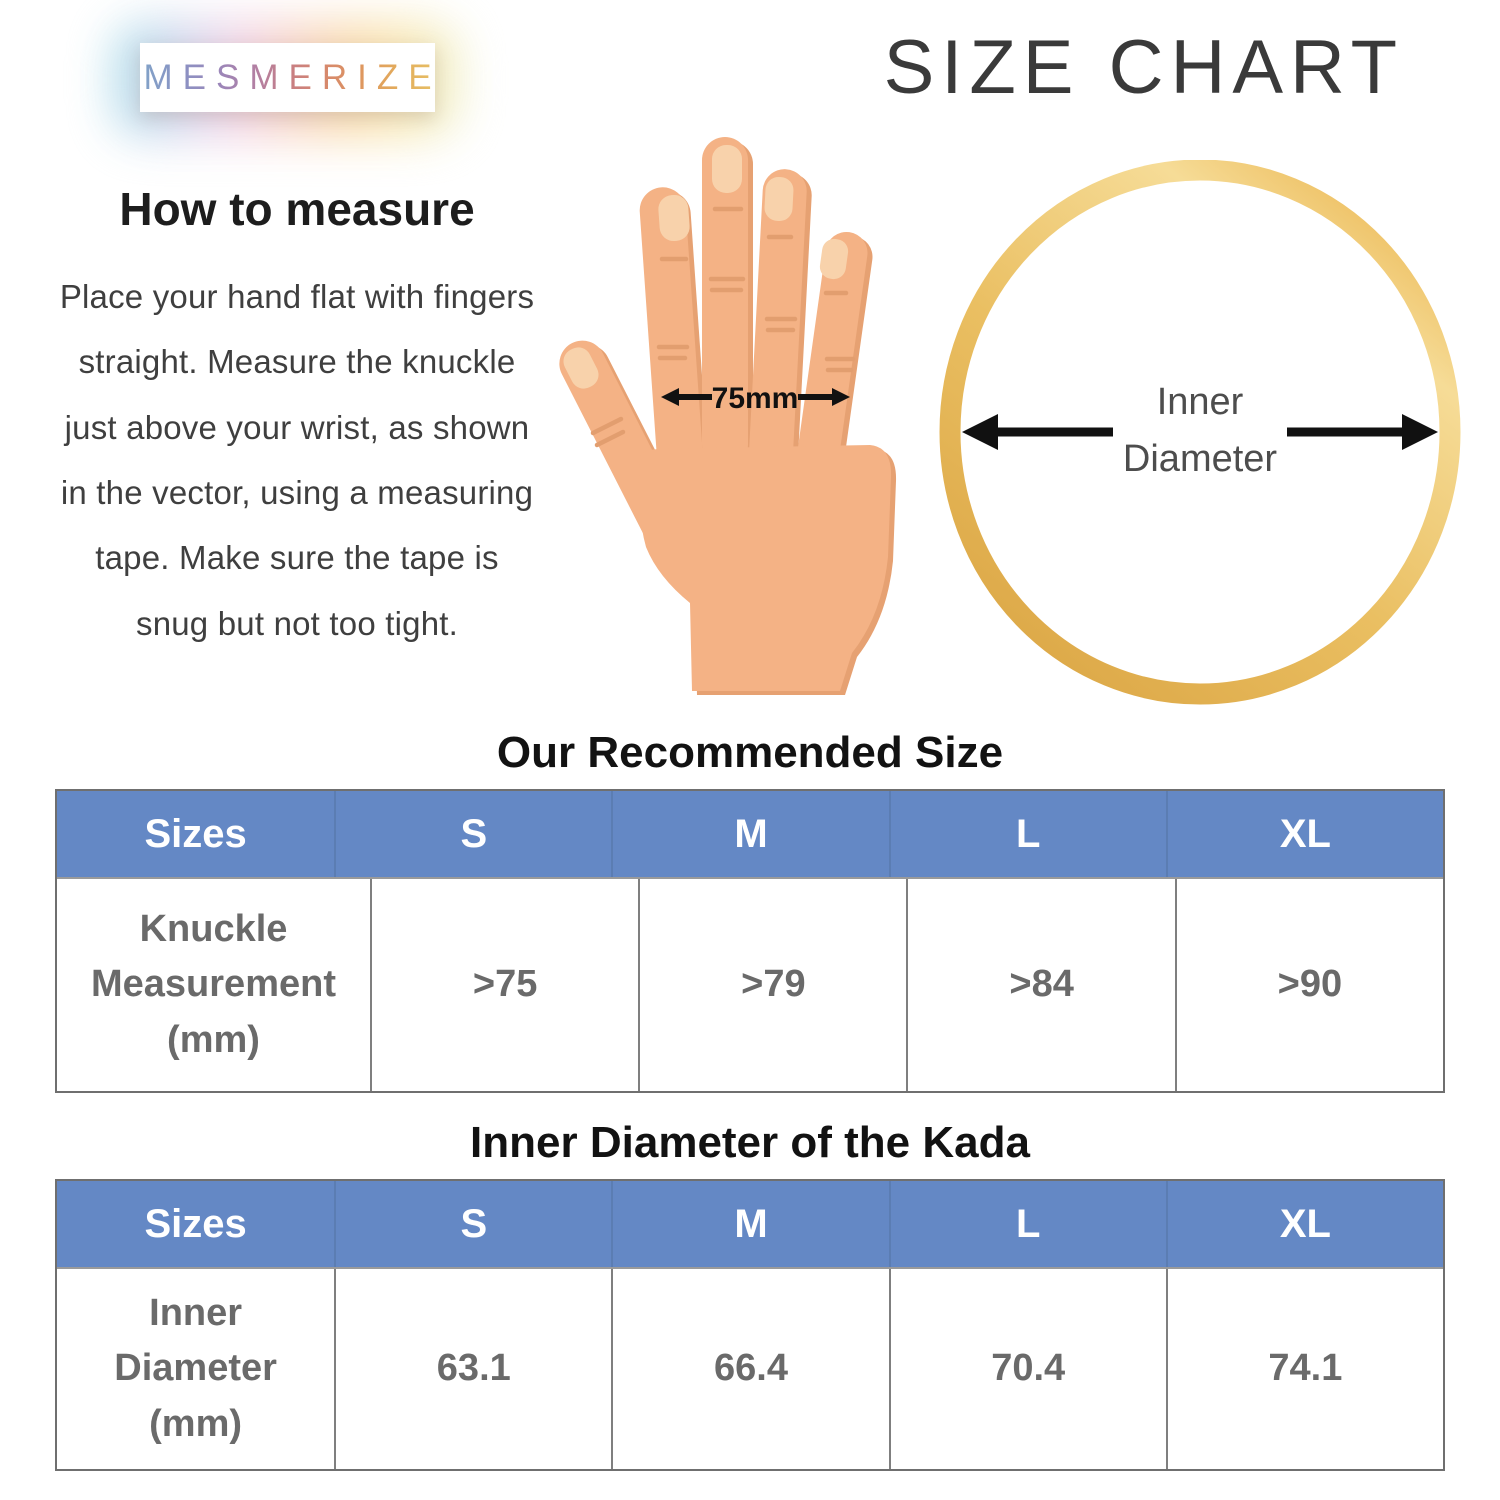  Describe the element at coordinates (195, 1368) in the screenshot. I see `row-label-cell: Inner Diameter (mm)` at that location.